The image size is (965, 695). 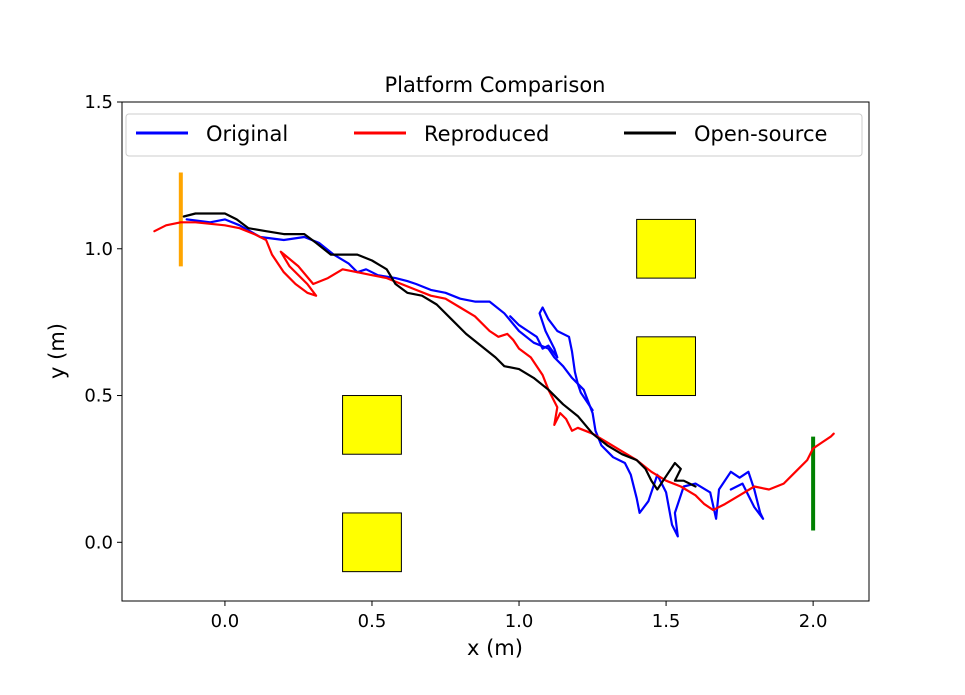 What do you see at coordinates (372, 621) in the screenshot?
I see `x-tick-label: 0.5` at bounding box center [372, 621].